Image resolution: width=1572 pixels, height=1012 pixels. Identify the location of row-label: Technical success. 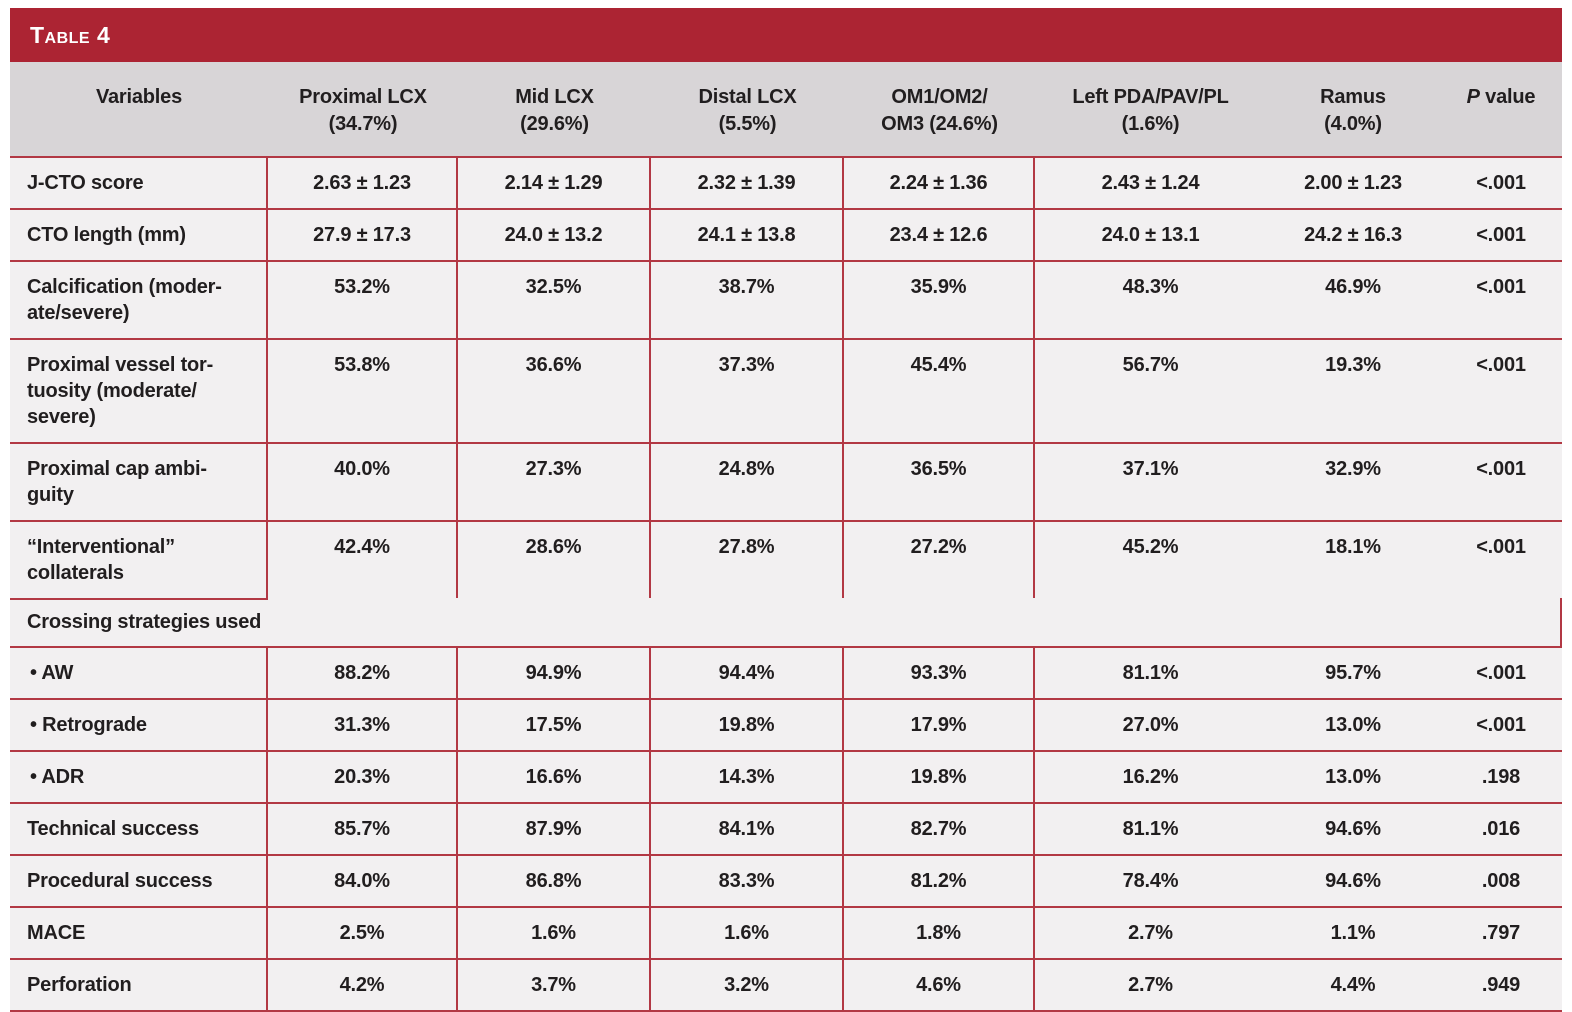
(139, 829).